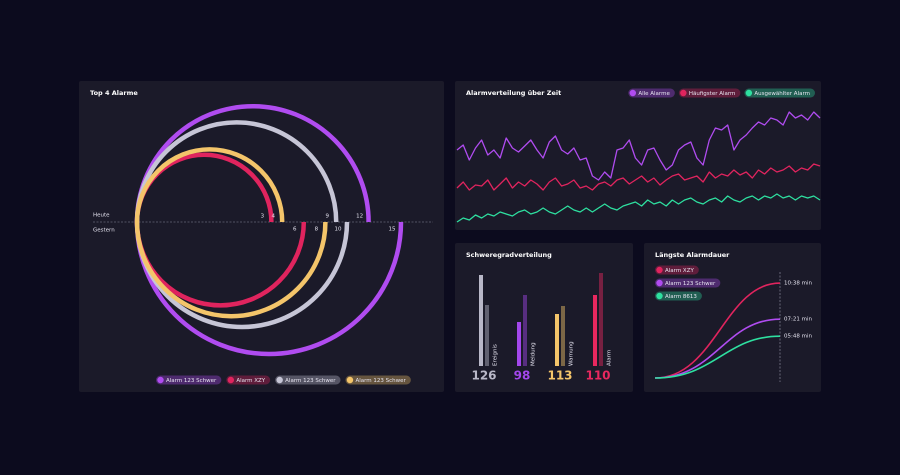 The width and height of the screenshot is (900, 475). Describe the element at coordinates (263, 217) in the screenshot. I see `value-label: 3` at that location.